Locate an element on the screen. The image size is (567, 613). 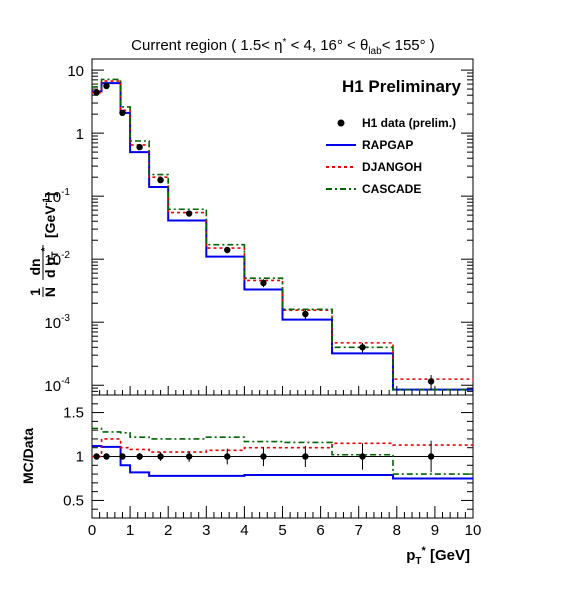
ratio-y-tick-label: 0.5 is located at coordinates (73, 500).